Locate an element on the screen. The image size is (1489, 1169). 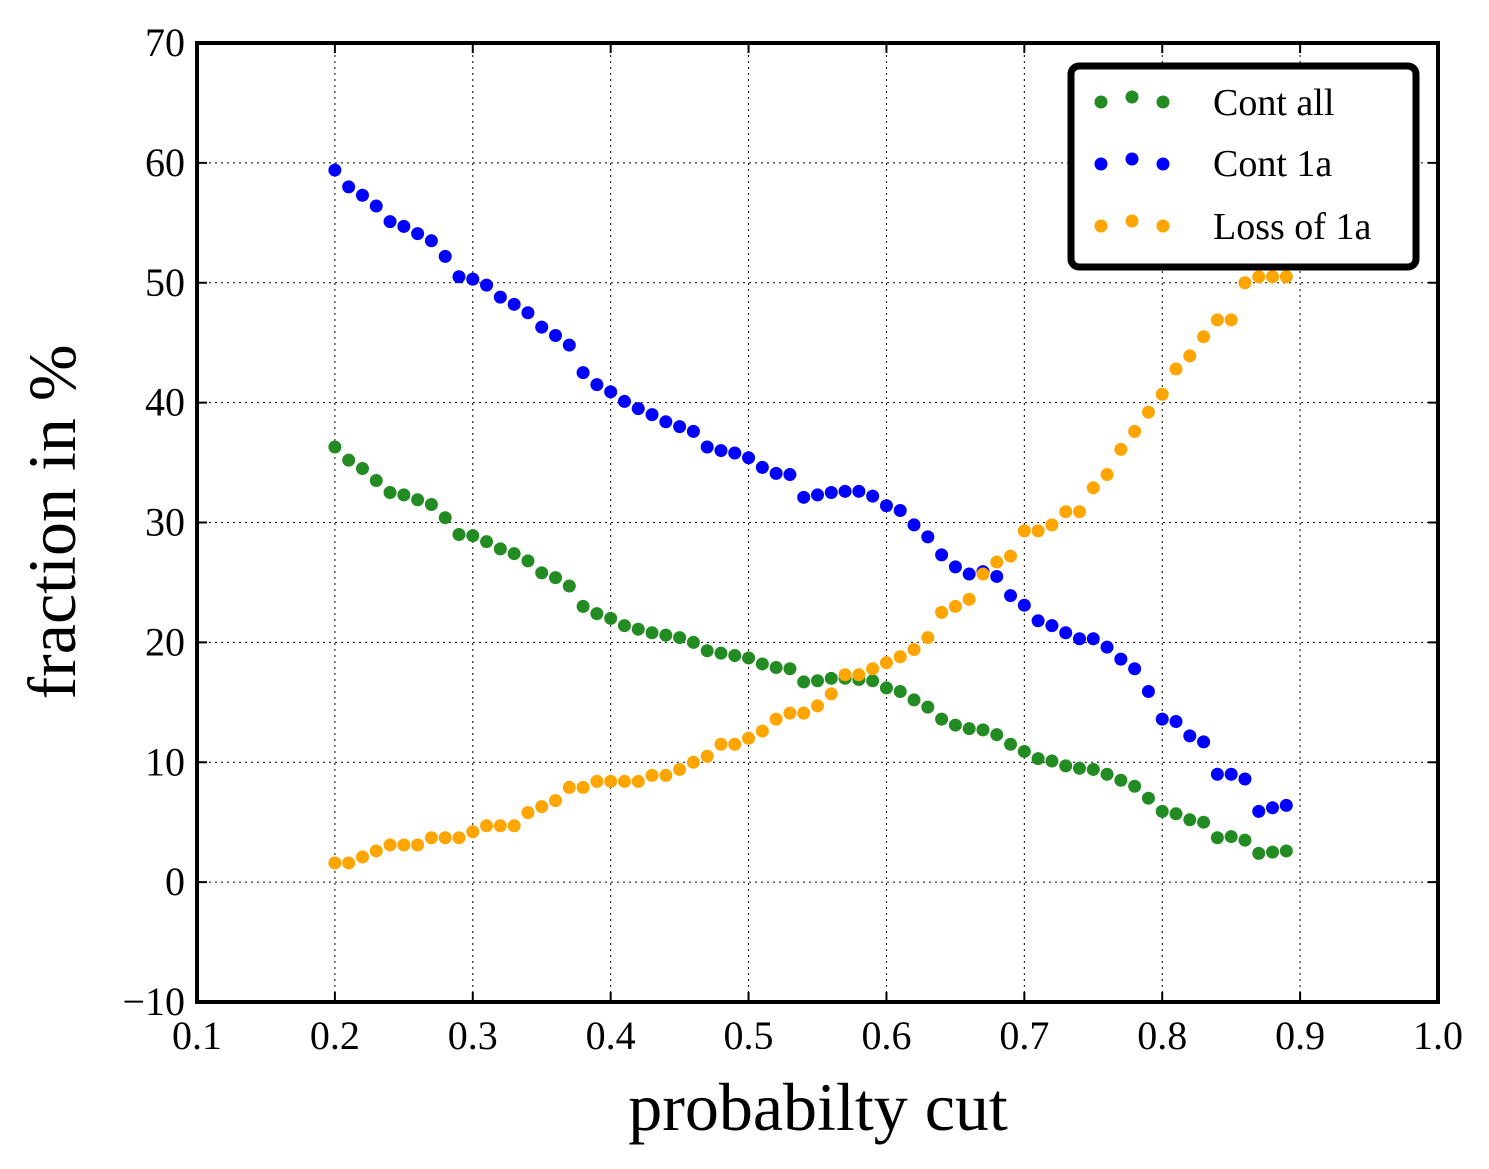
y-tick-label: 40 is located at coordinates (165, 402).